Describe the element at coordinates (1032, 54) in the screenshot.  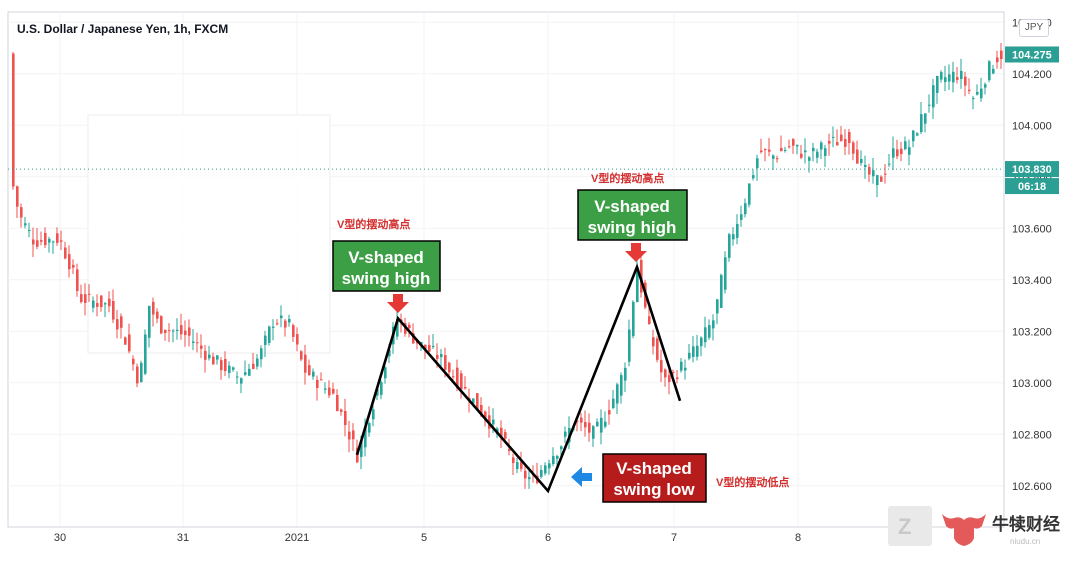
I see `last-price-badge` at that location.